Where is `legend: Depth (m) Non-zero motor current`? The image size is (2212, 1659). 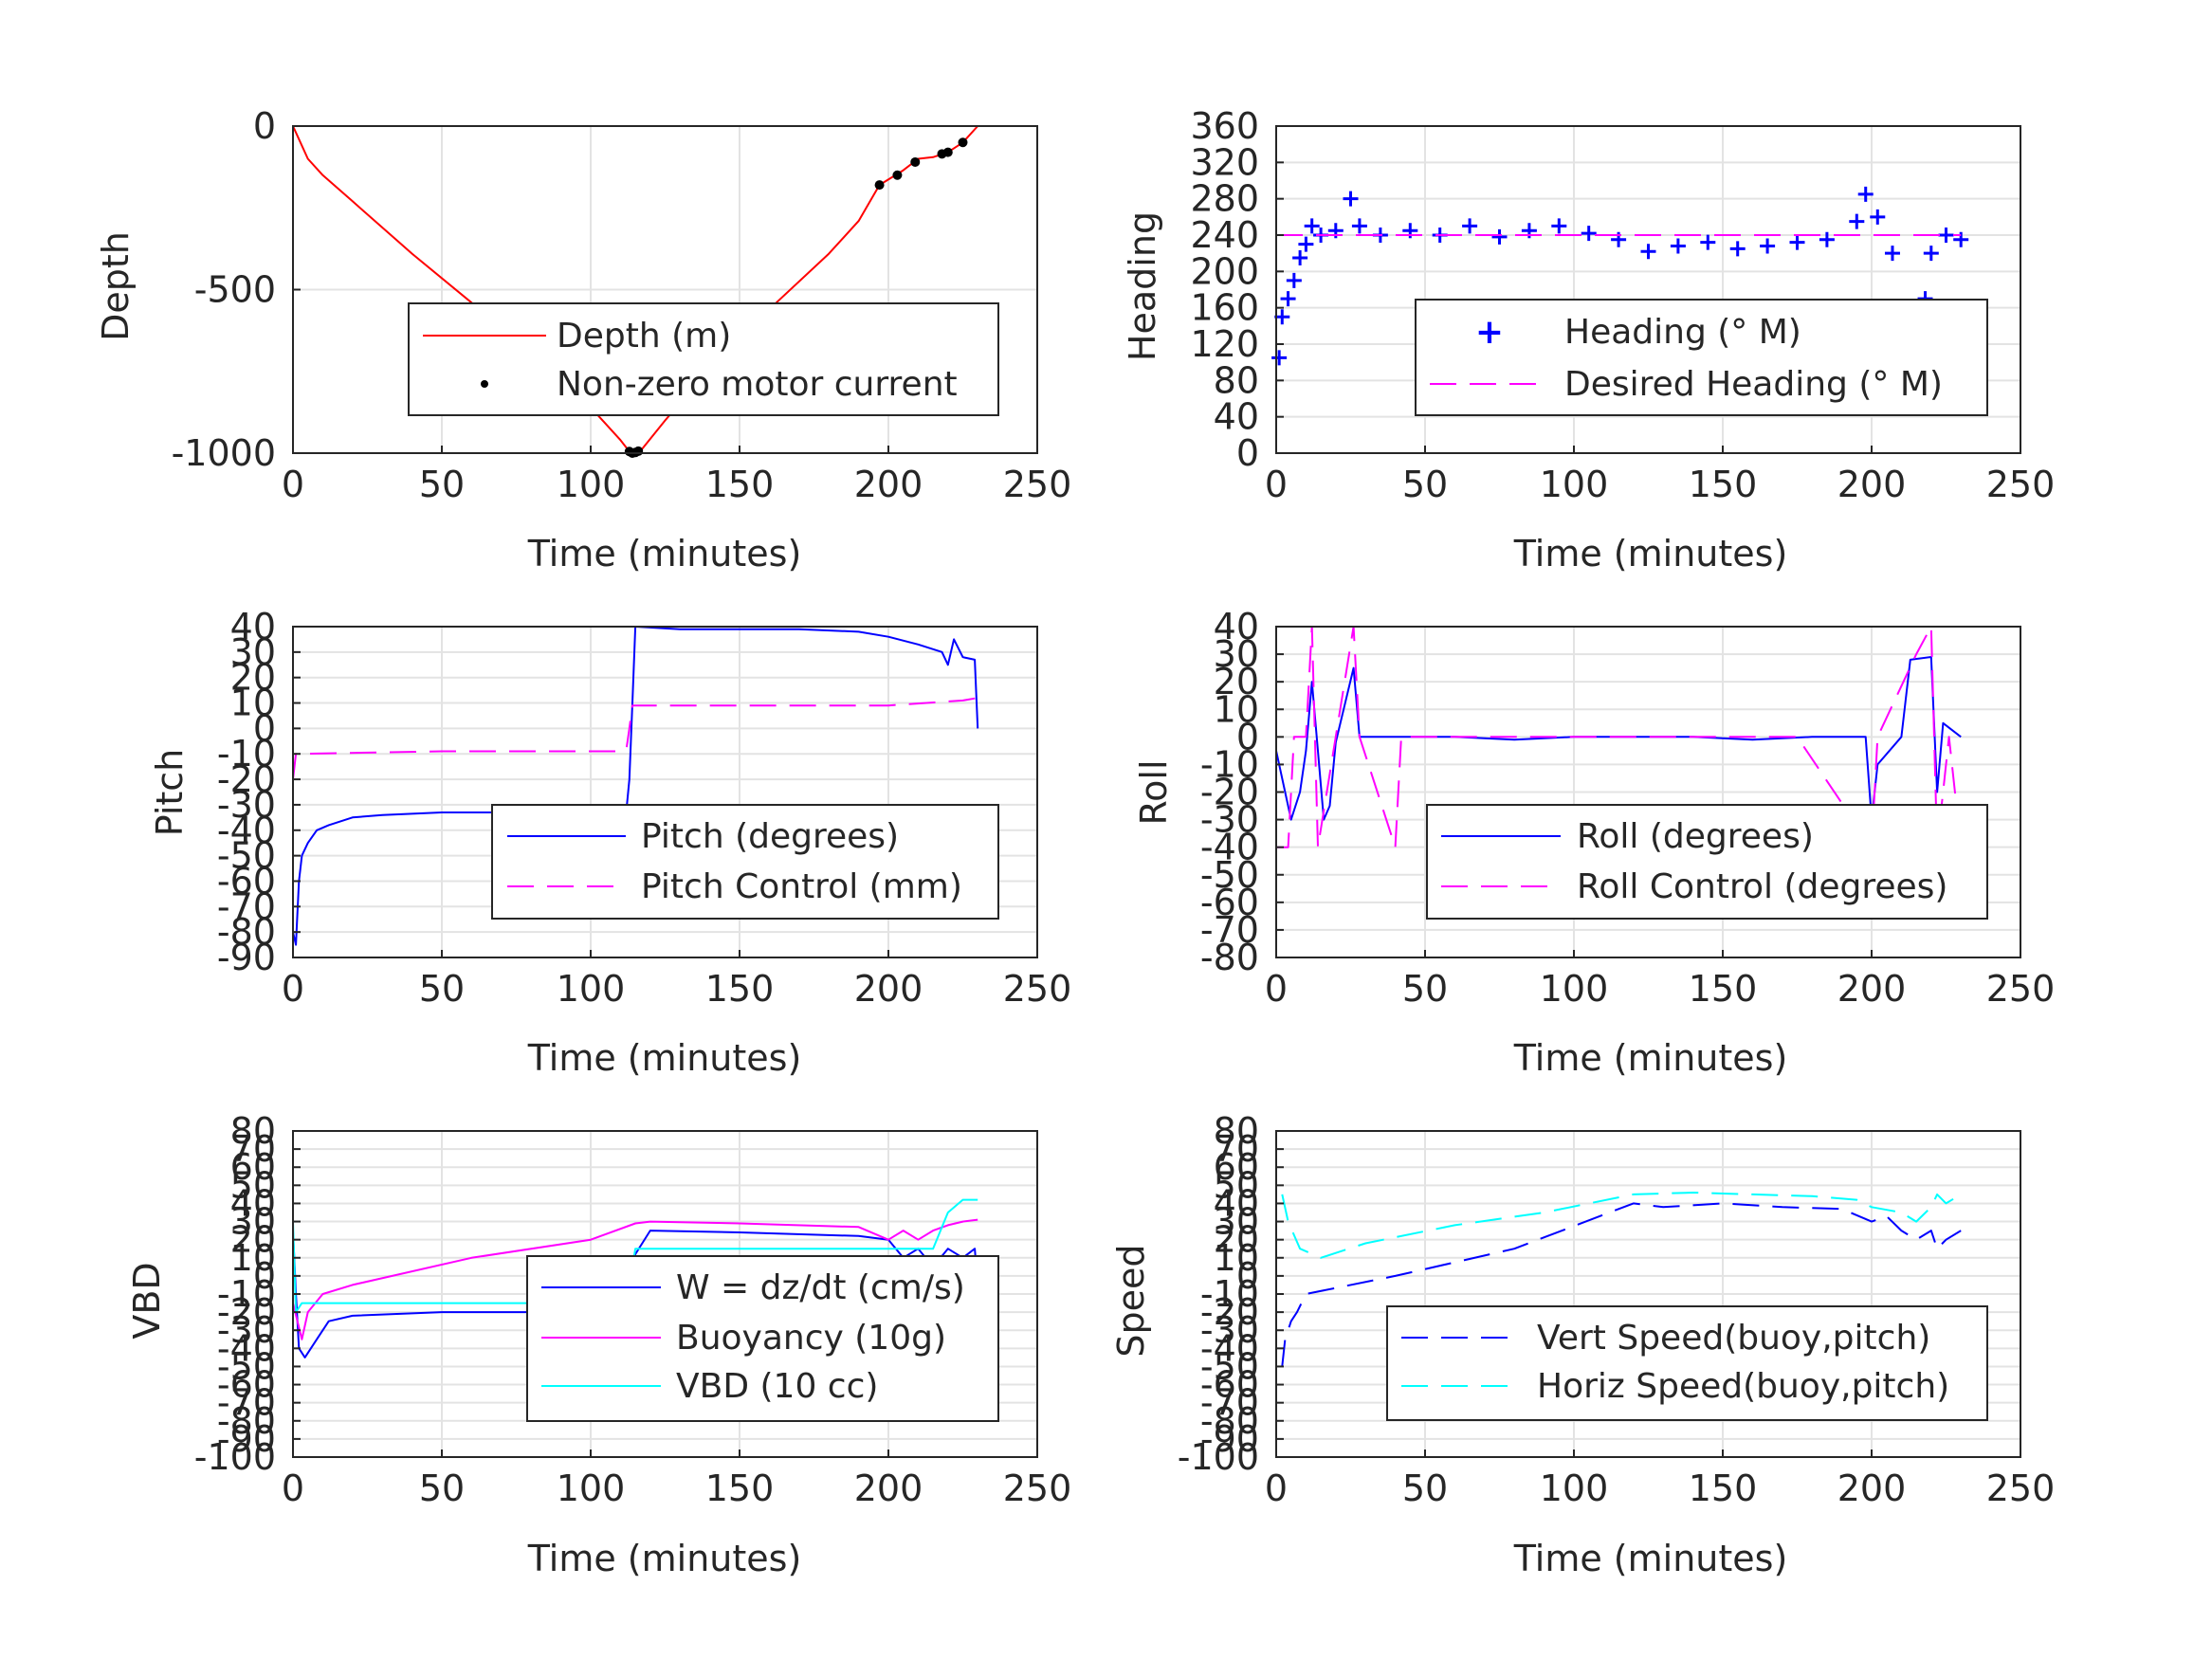
legend: Depth (m) Non-zero motor current is located at coordinates (703, 359).